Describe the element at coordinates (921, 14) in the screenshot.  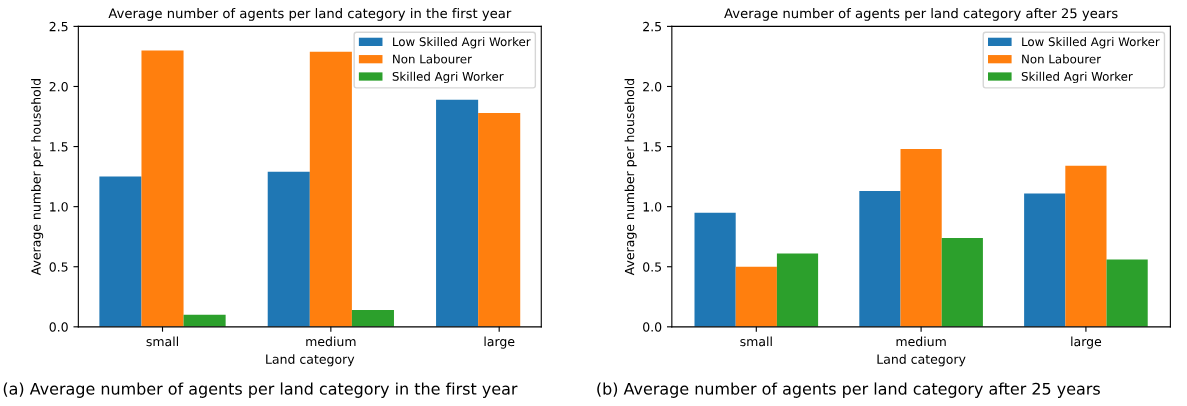
I see `chart-title: Average number of agents per land category after 25 years` at that location.